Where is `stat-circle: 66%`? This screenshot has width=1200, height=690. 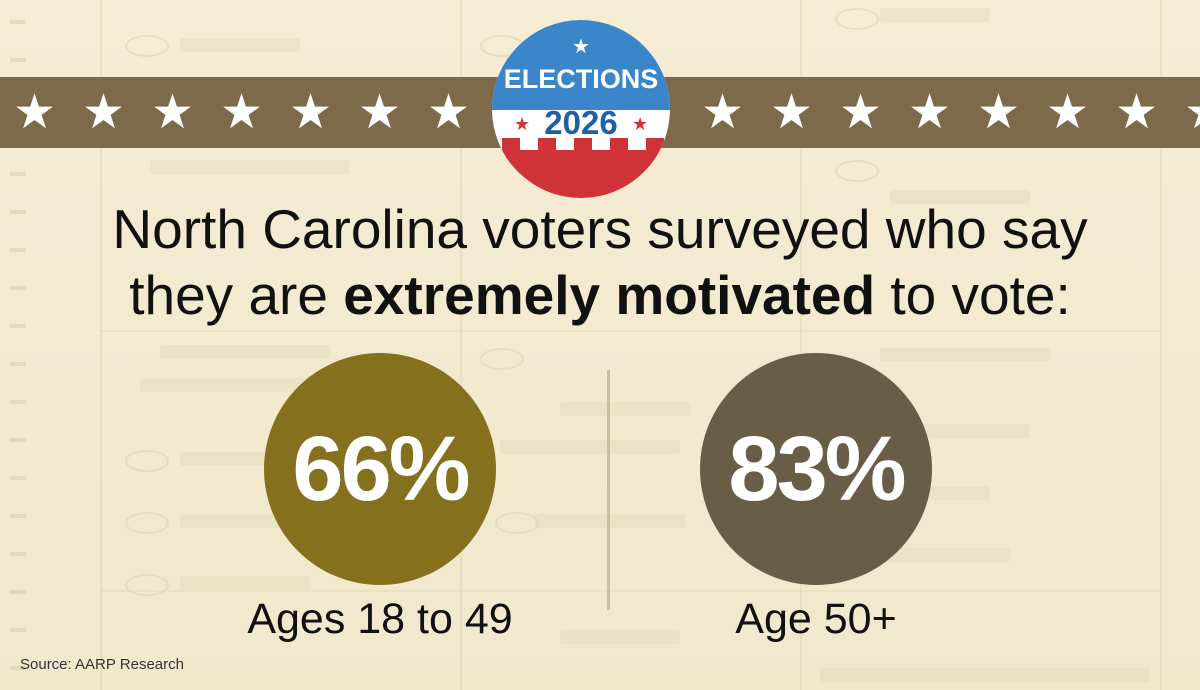 stat-circle: 66% is located at coordinates (380, 469).